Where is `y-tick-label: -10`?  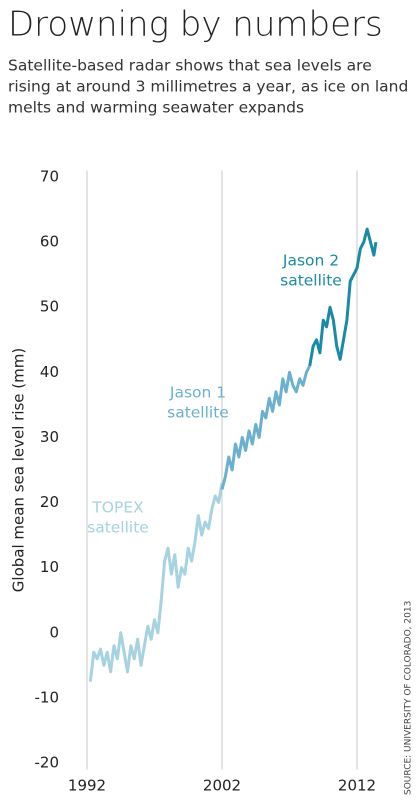 y-tick-label: -10 is located at coordinates (47, 697).